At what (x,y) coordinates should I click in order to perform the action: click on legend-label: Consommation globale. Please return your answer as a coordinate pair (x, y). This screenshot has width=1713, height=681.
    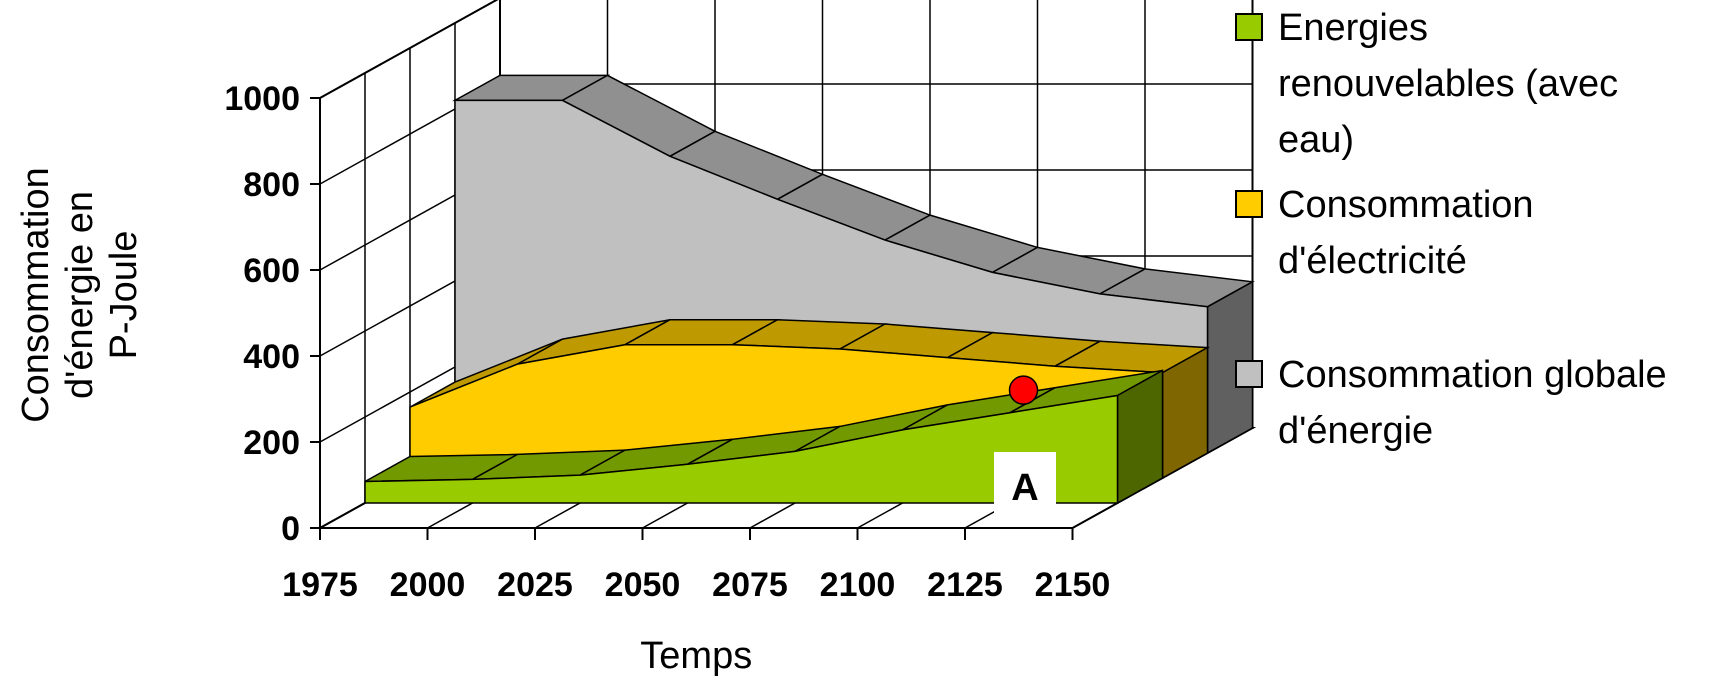
    Looking at the image, I should click on (1472, 375).